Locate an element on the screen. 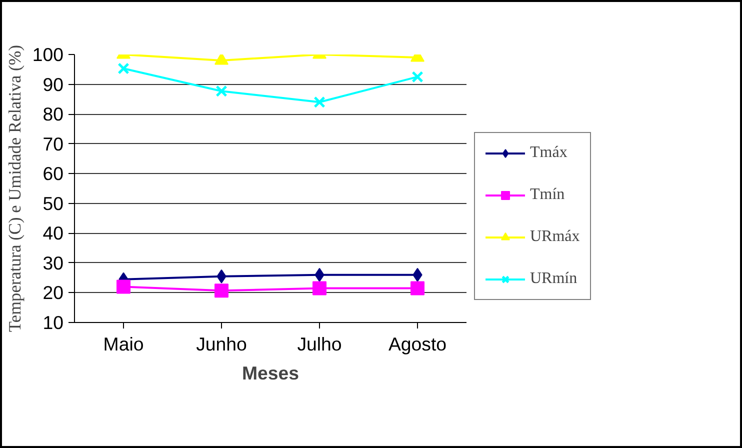 This screenshot has width=742, height=448. legend-label: URmáx is located at coordinates (555, 237).